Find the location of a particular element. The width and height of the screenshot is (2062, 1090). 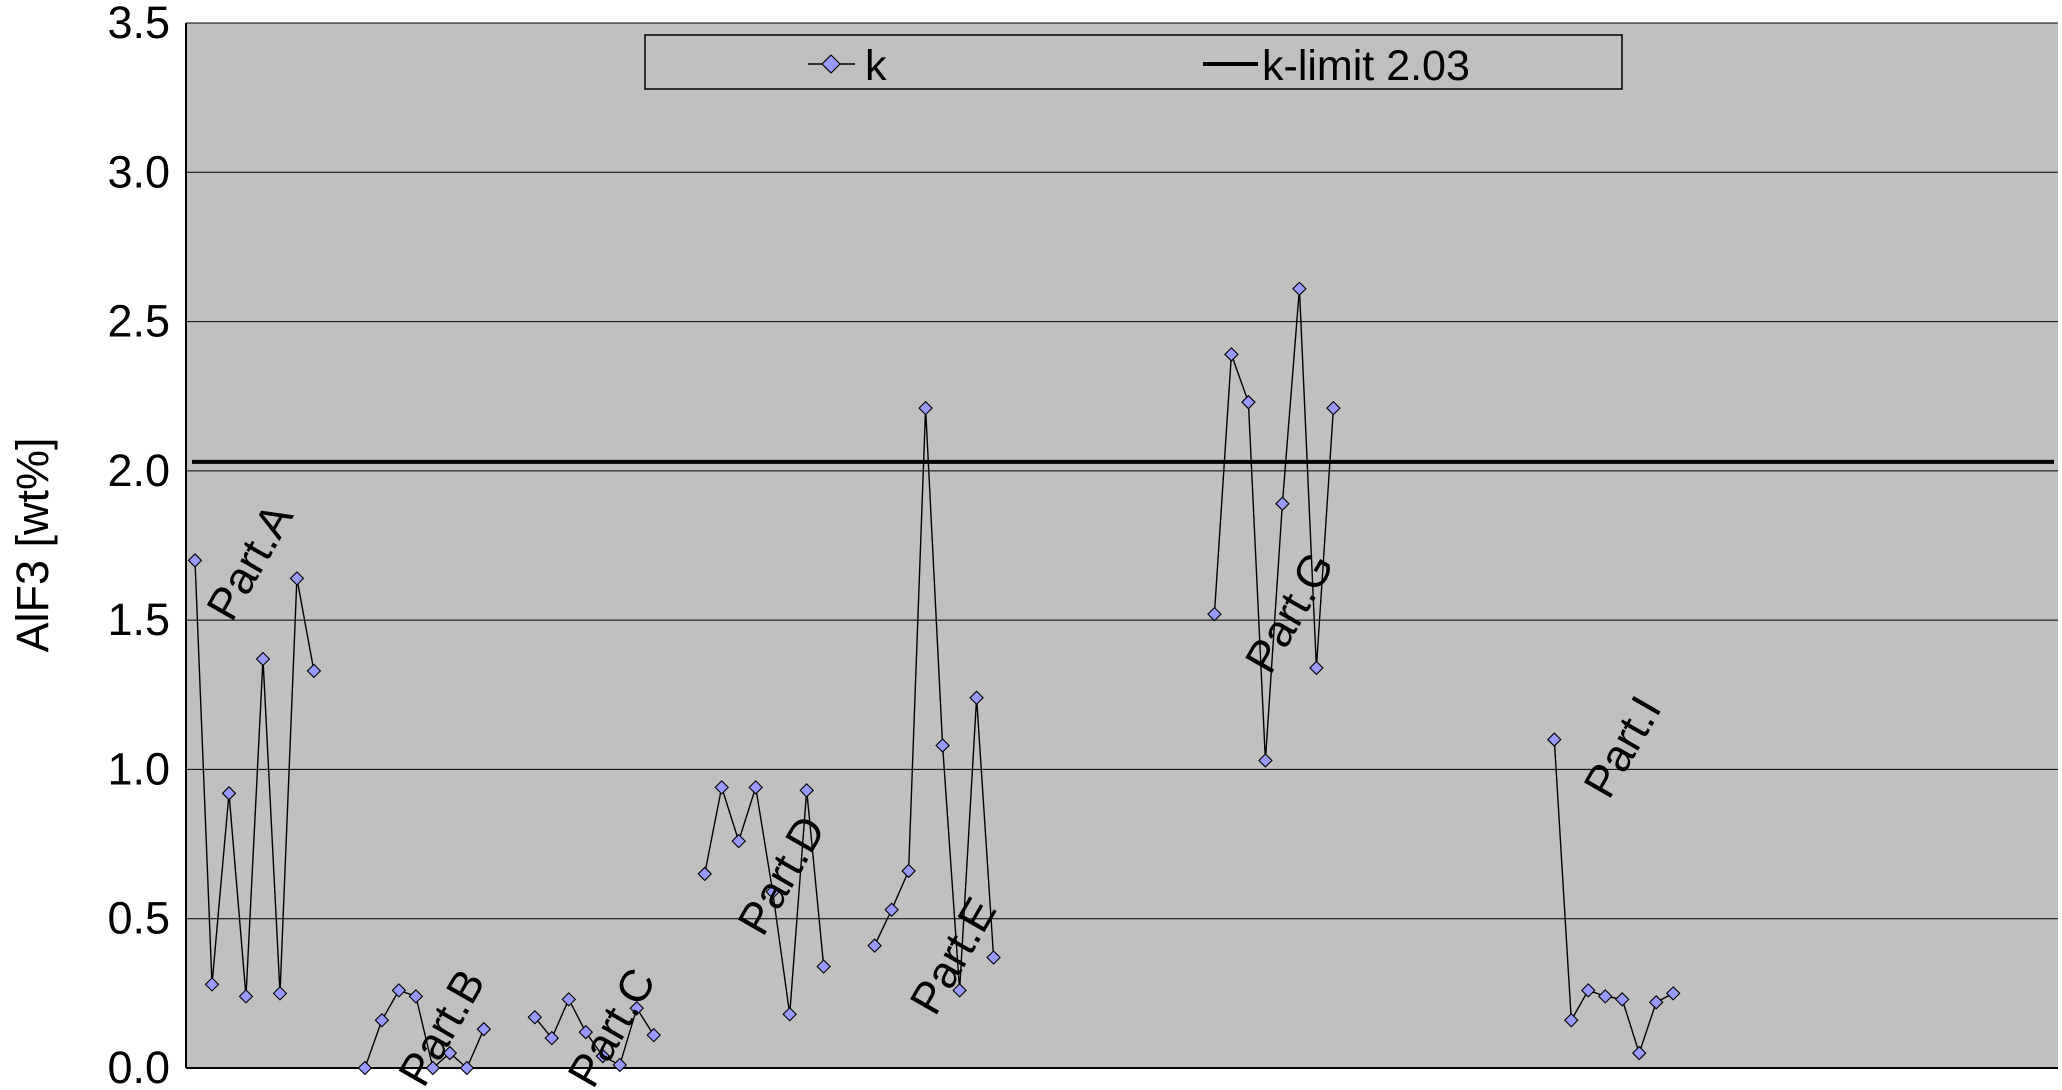

y-tick-label: 1.5 is located at coordinates (138, 619).